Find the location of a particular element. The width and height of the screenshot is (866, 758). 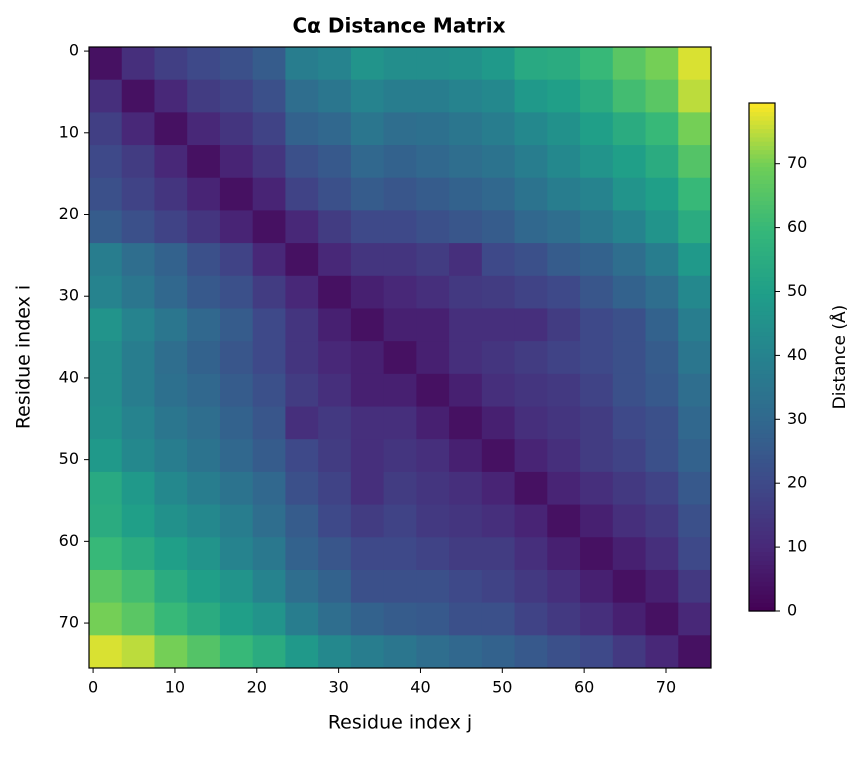

y-tick-label: 70 is located at coordinates (69, 622).